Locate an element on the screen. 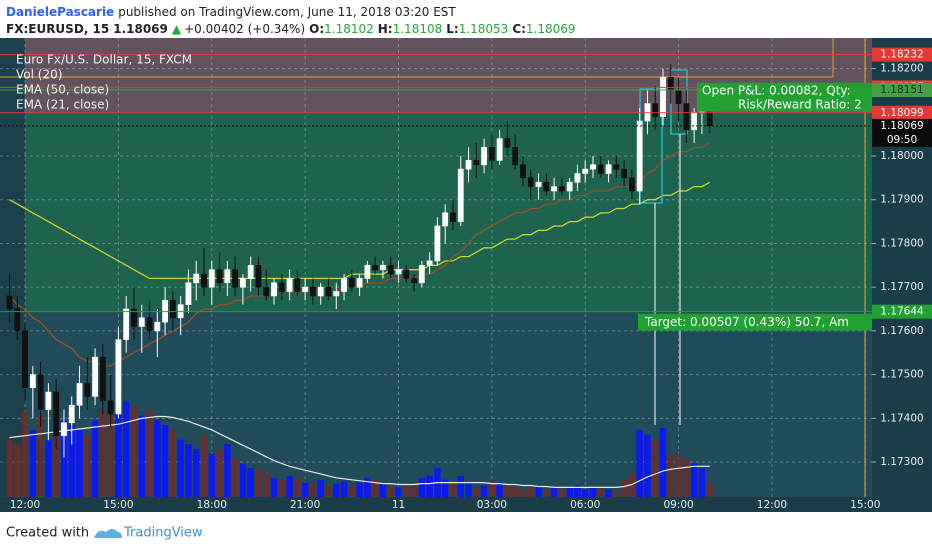 Image resolution: width=932 pixels, height=550 pixels. legend-ema: EMA (21, close) is located at coordinates (62, 105).